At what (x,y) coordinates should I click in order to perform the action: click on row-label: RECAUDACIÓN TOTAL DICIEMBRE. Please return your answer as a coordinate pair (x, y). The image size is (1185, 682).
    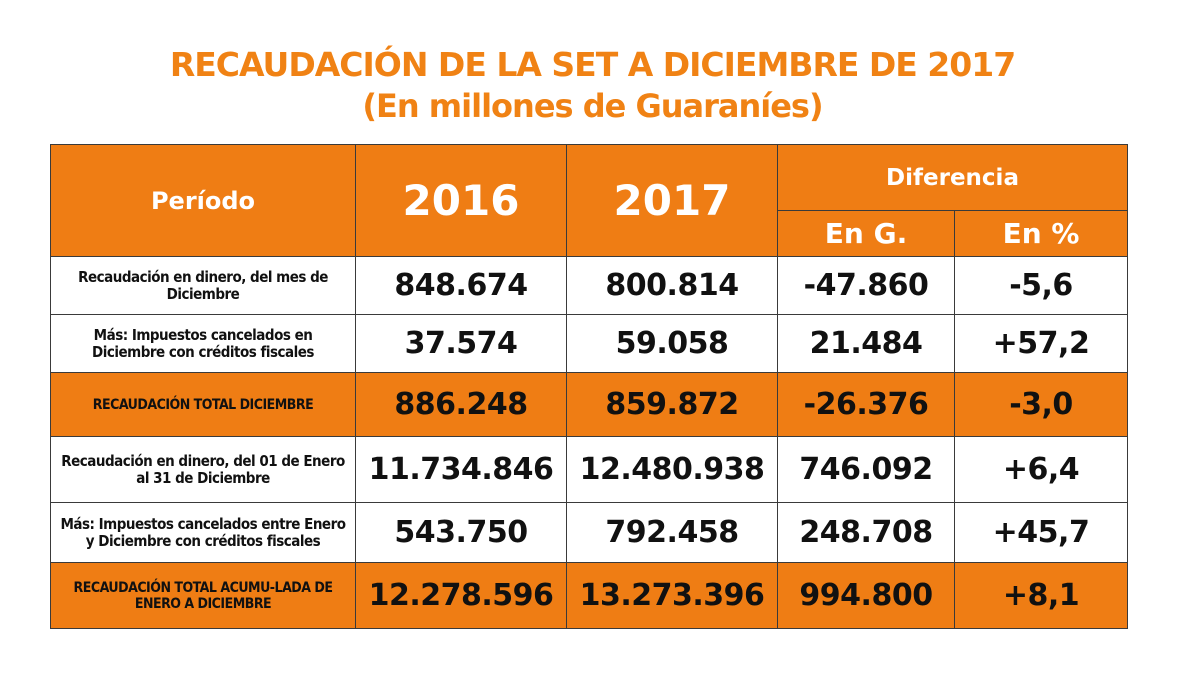
    Looking at the image, I should click on (203, 404).